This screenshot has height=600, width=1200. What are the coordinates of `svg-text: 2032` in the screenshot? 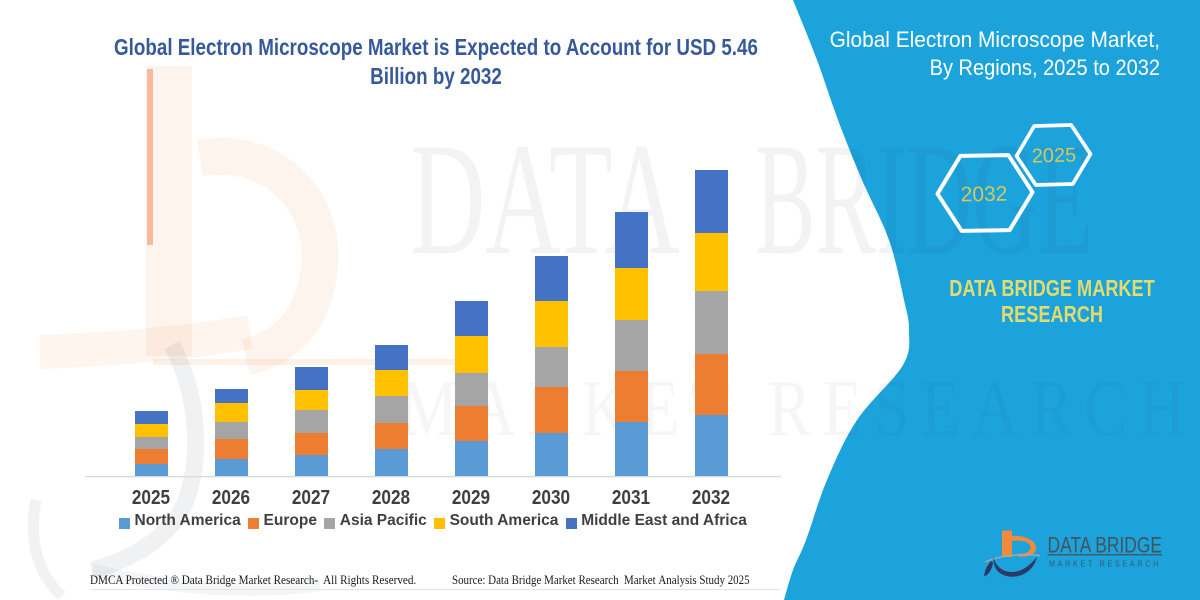 It's located at (983, 195).